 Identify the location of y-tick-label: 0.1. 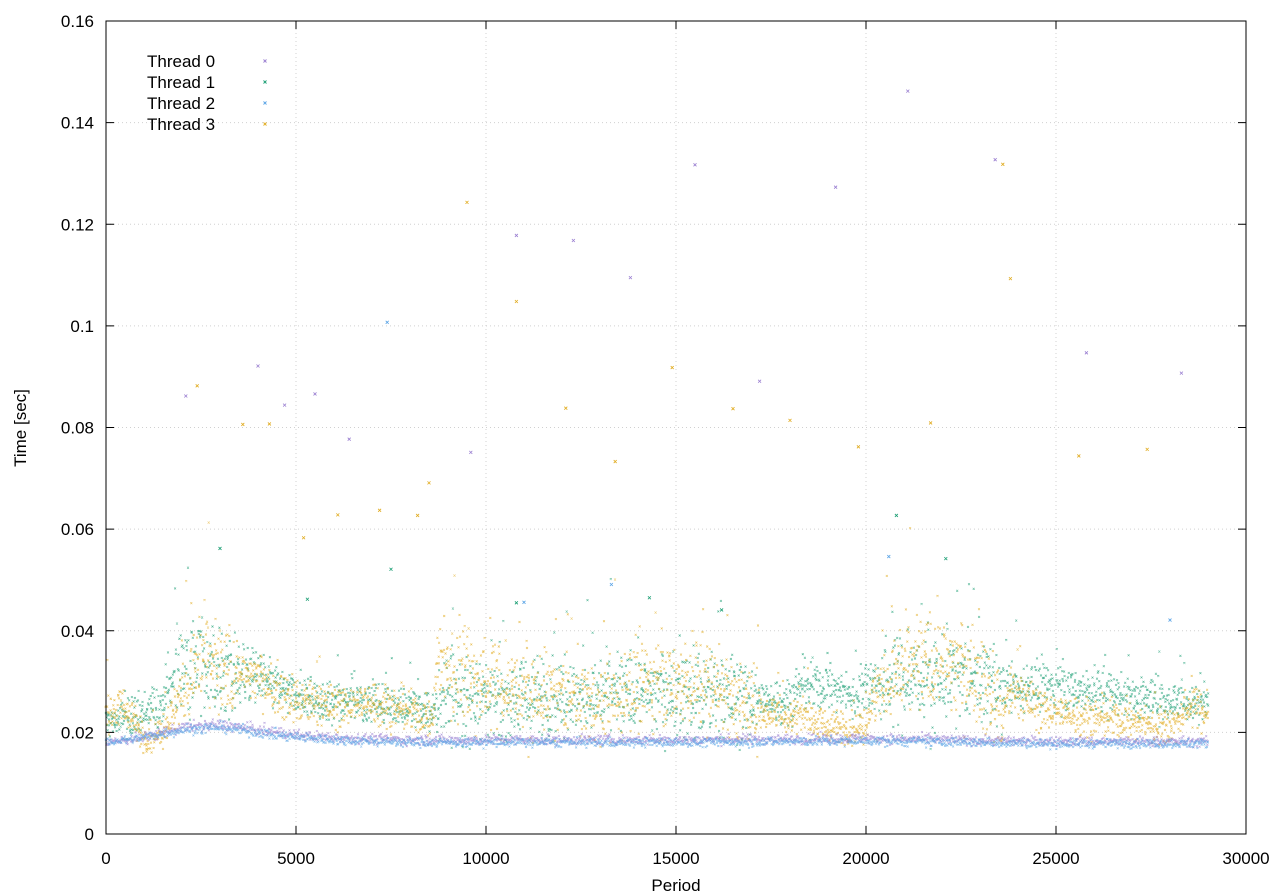
(82, 326).